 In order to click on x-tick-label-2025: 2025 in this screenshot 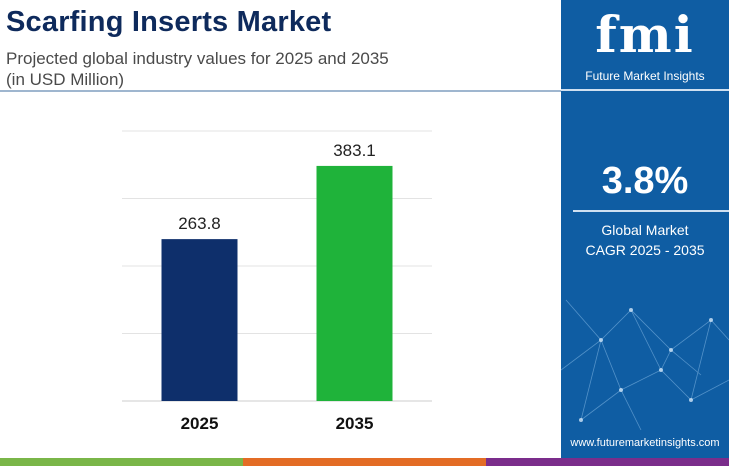, I will do `click(200, 423)`.